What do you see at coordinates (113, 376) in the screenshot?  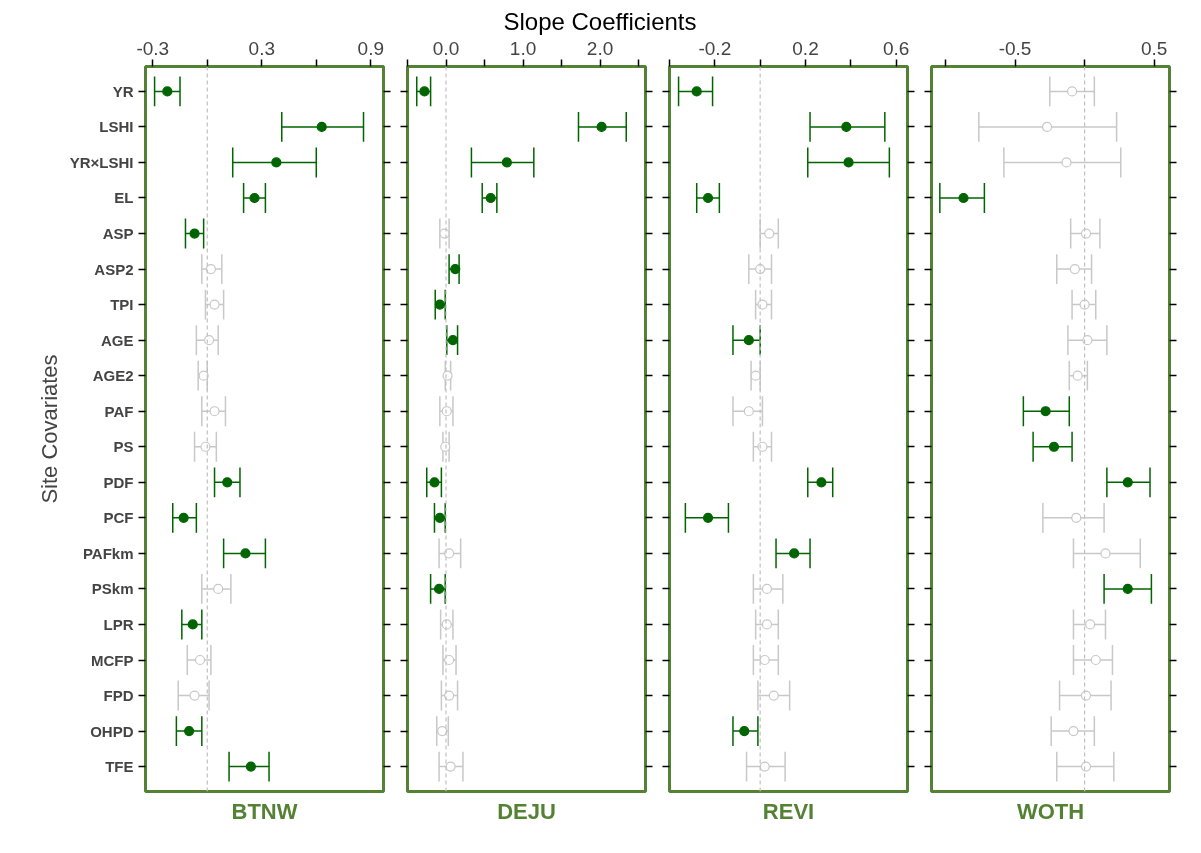 I see `y-tick-label: AGE2` at bounding box center [113, 376].